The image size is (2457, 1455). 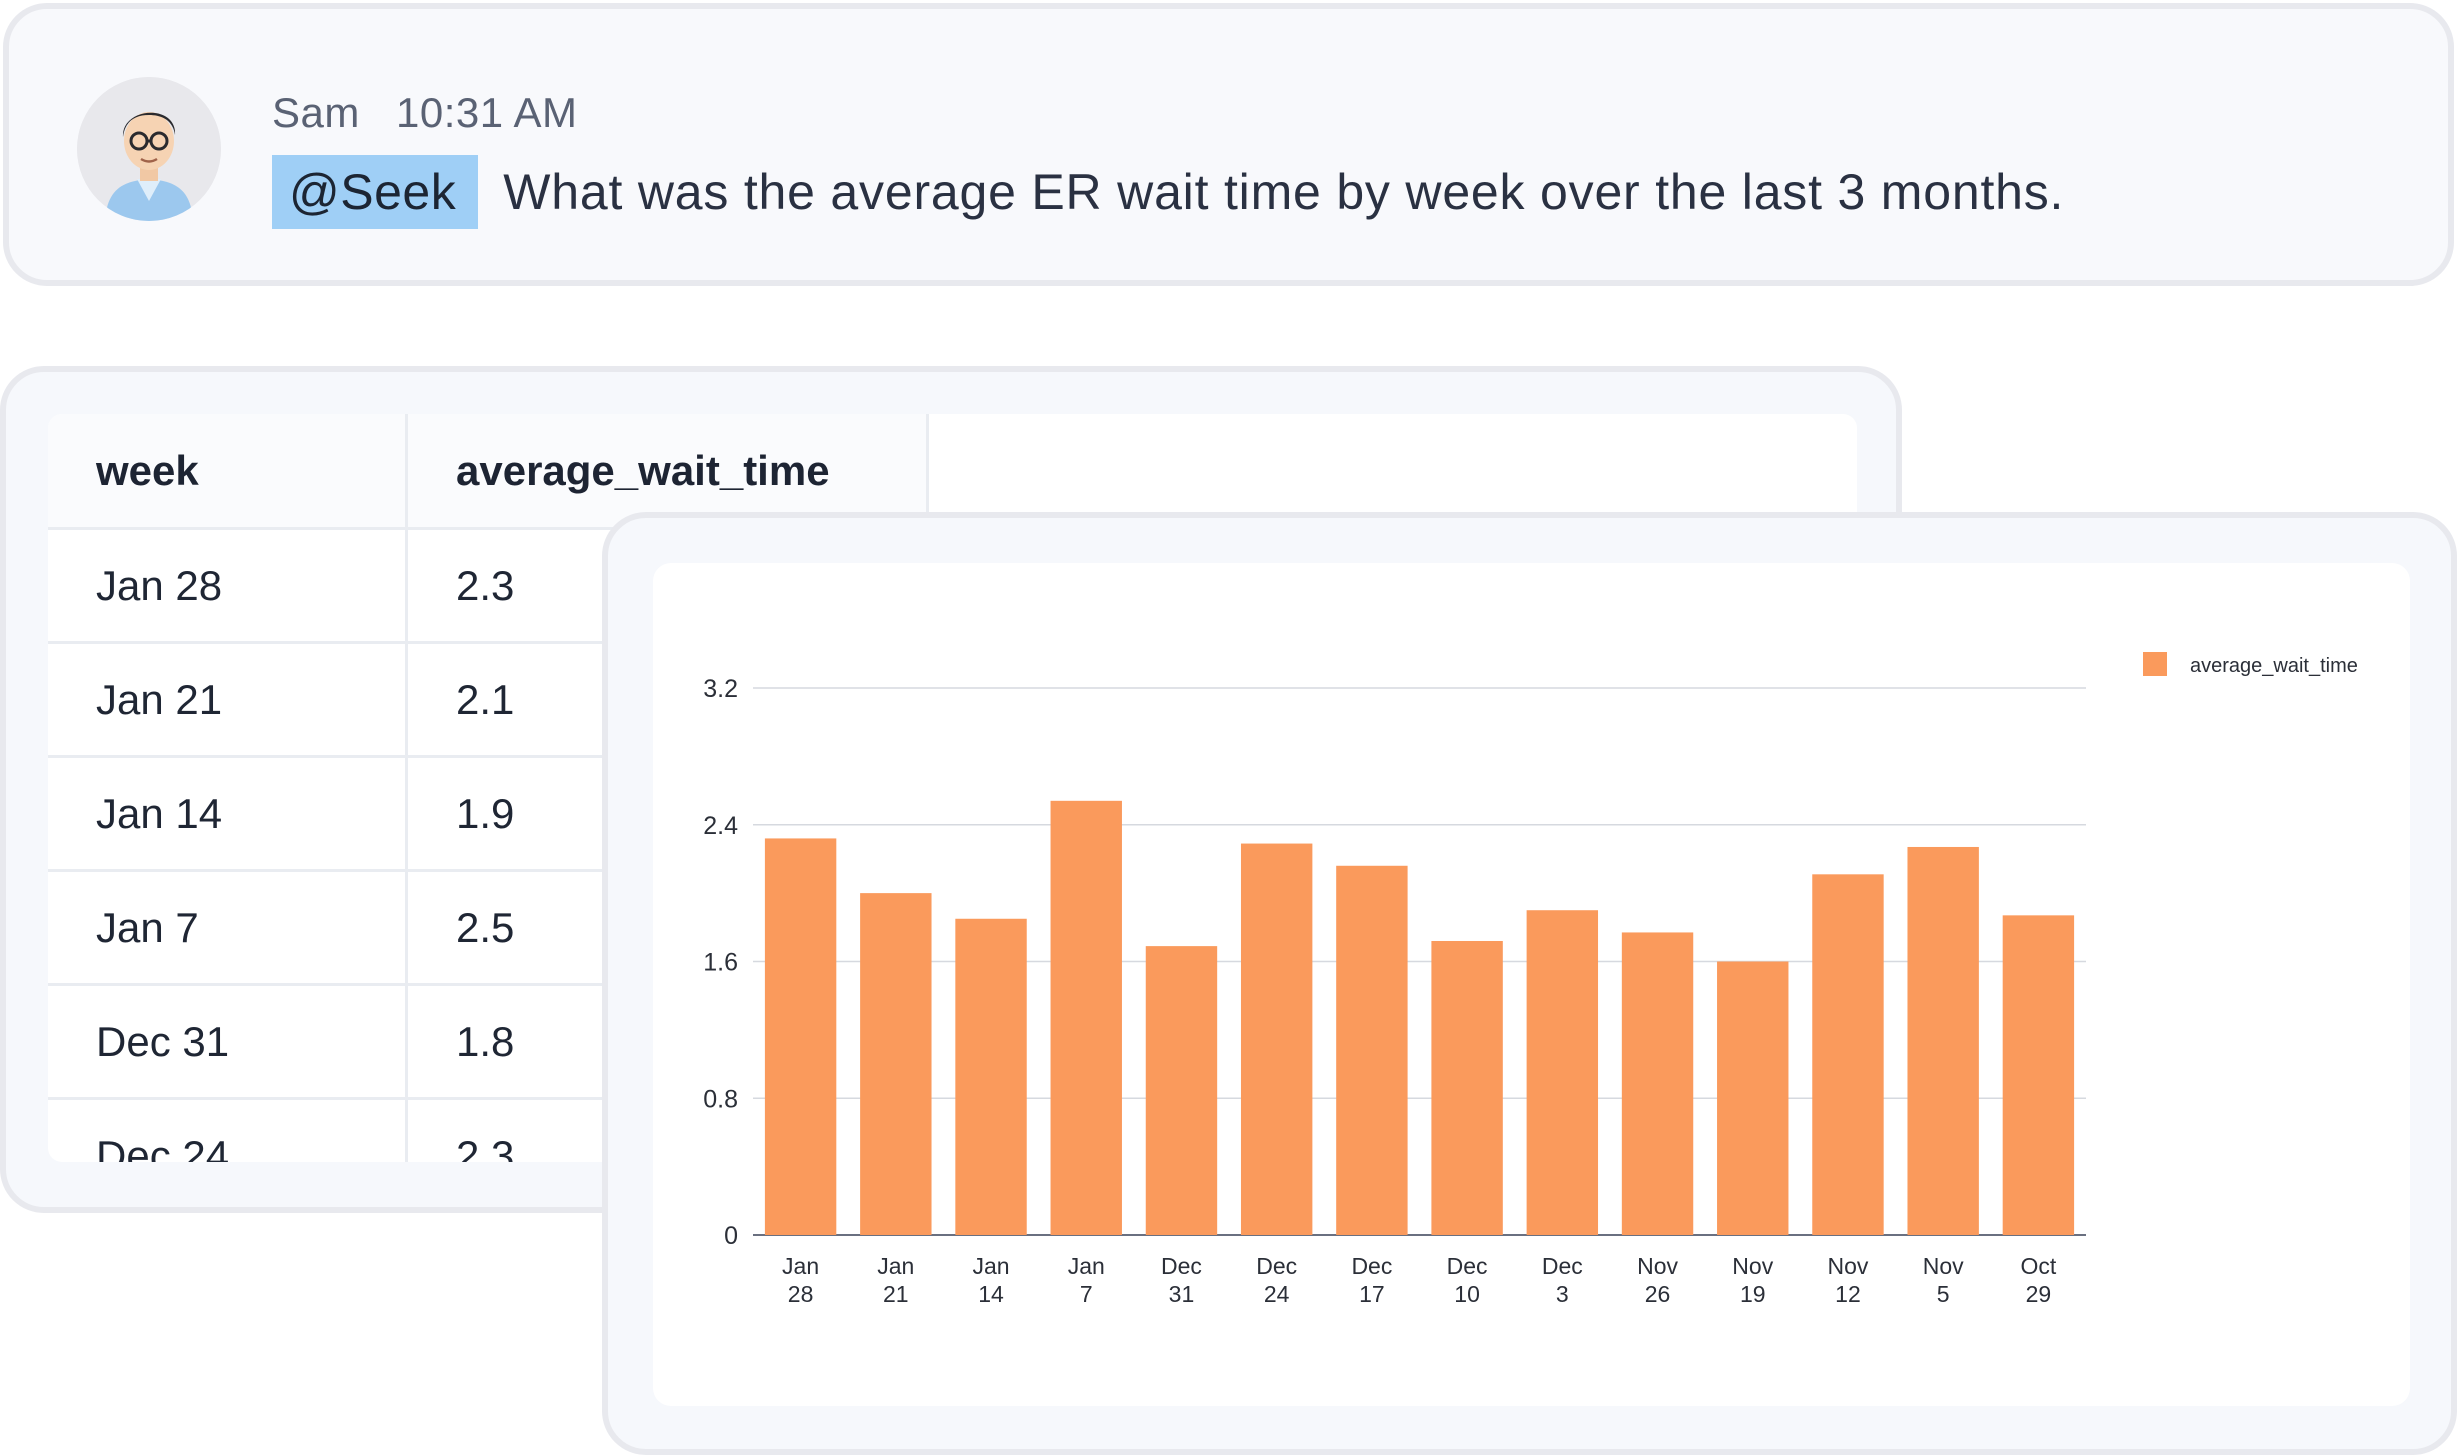 What do you see at coordinates (1086, 1294) in the screenshot?
I see `x-tick-label: 7` at bounding box center [1086, 1294].